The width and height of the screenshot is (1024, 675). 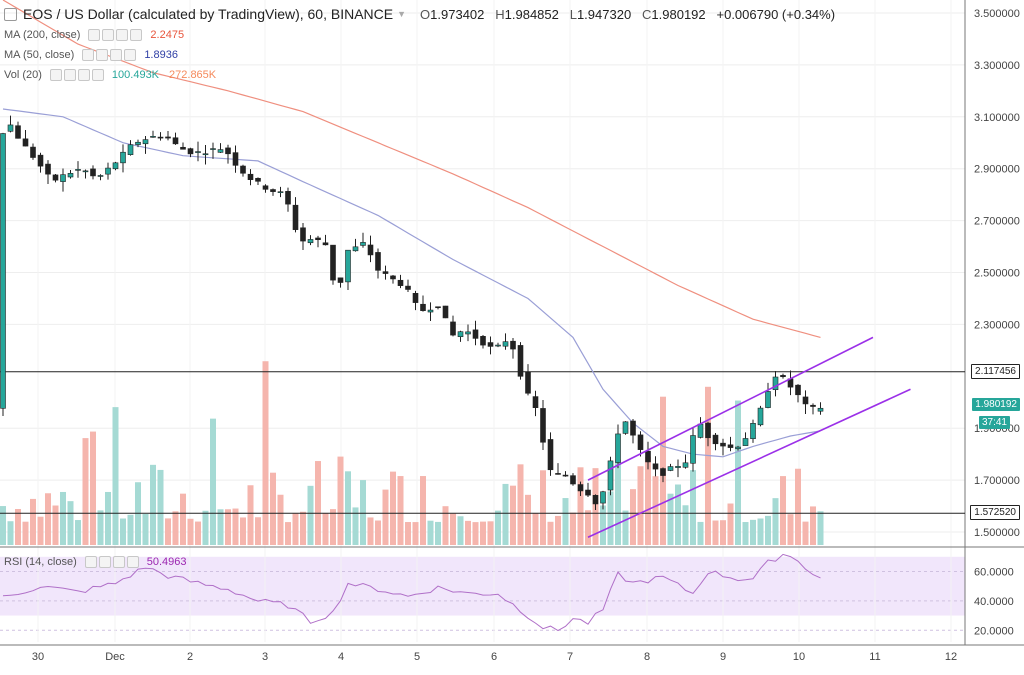 What do you see at coordinates (193, 75) in the screenshot?
I see `indicator-value-2: 272.865K` at bounding box center [193, 75].